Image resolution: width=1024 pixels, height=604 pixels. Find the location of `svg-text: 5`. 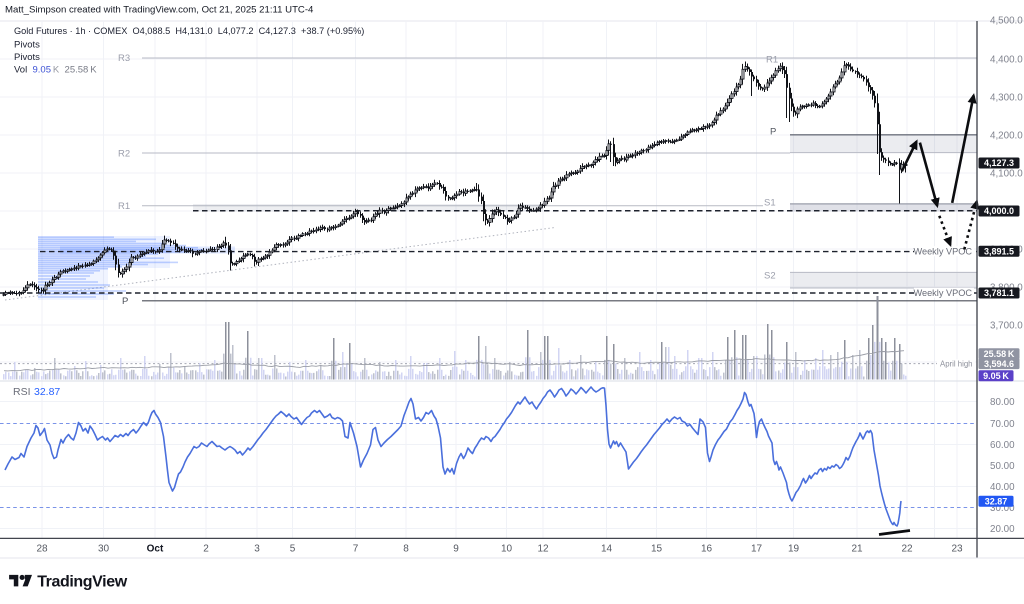

svg-text: 5 is located at coordinates (293, 549).